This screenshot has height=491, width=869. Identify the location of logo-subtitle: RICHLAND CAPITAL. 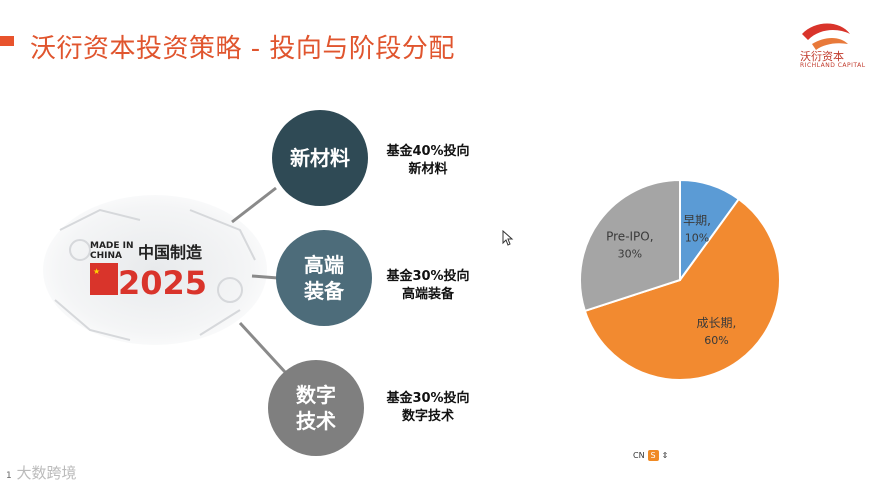
(833, 65).